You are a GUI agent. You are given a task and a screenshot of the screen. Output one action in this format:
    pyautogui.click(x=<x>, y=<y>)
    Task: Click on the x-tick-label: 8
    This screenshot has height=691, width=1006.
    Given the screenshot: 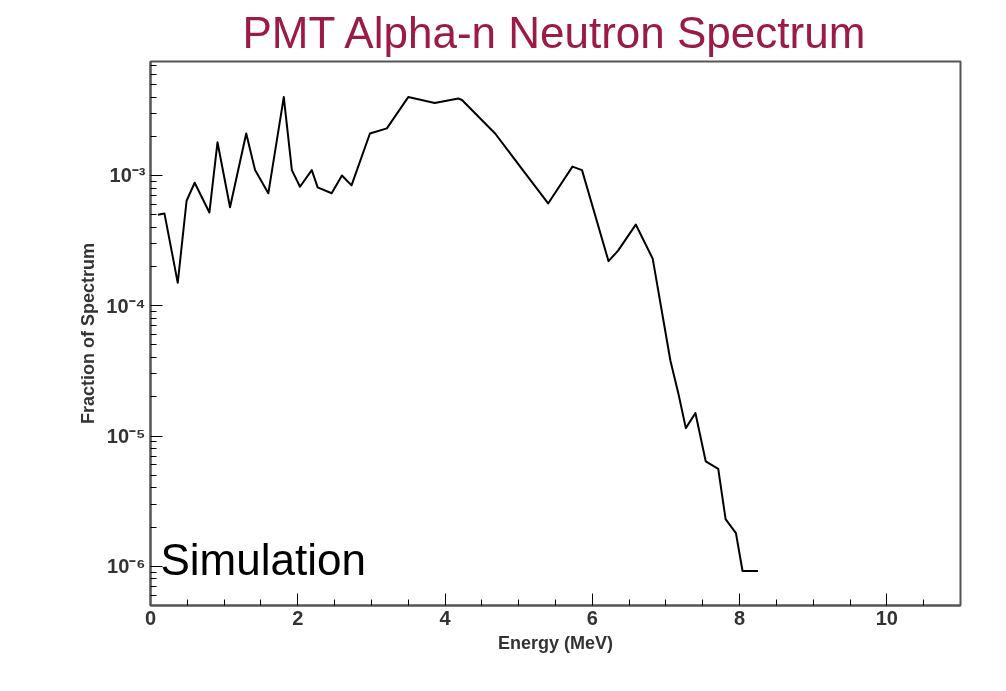 What is the action you would take?
    pyautogui.click(x=740, y=617)
    